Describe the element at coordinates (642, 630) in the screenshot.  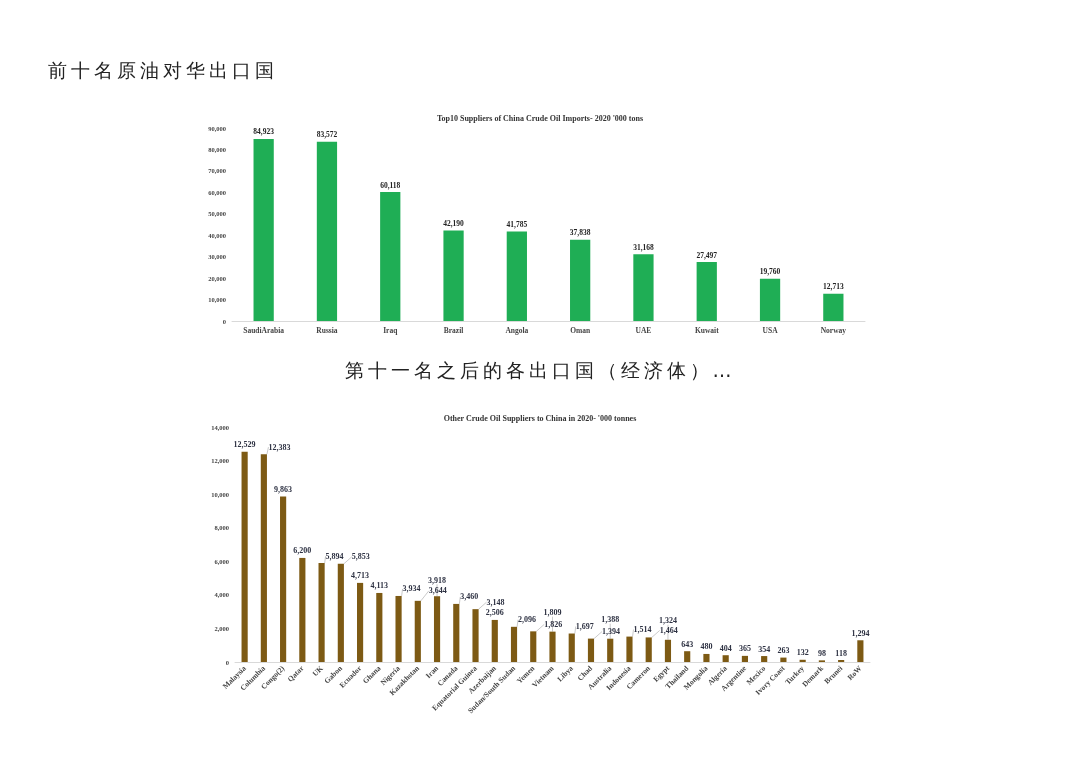
I see `data-label: 1,514` at that location.